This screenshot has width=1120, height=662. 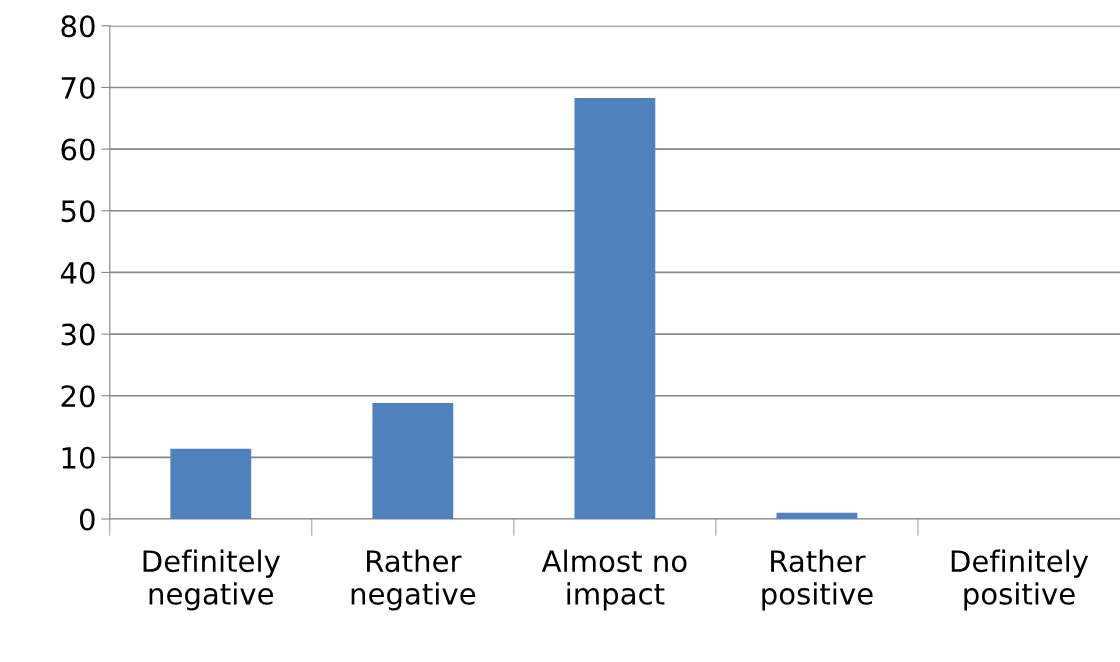 What do you see at coordinates (1020, 580) in the screenshot?
I see `x-tick-label: Definitely positive` at bounding box center [1020, 580].